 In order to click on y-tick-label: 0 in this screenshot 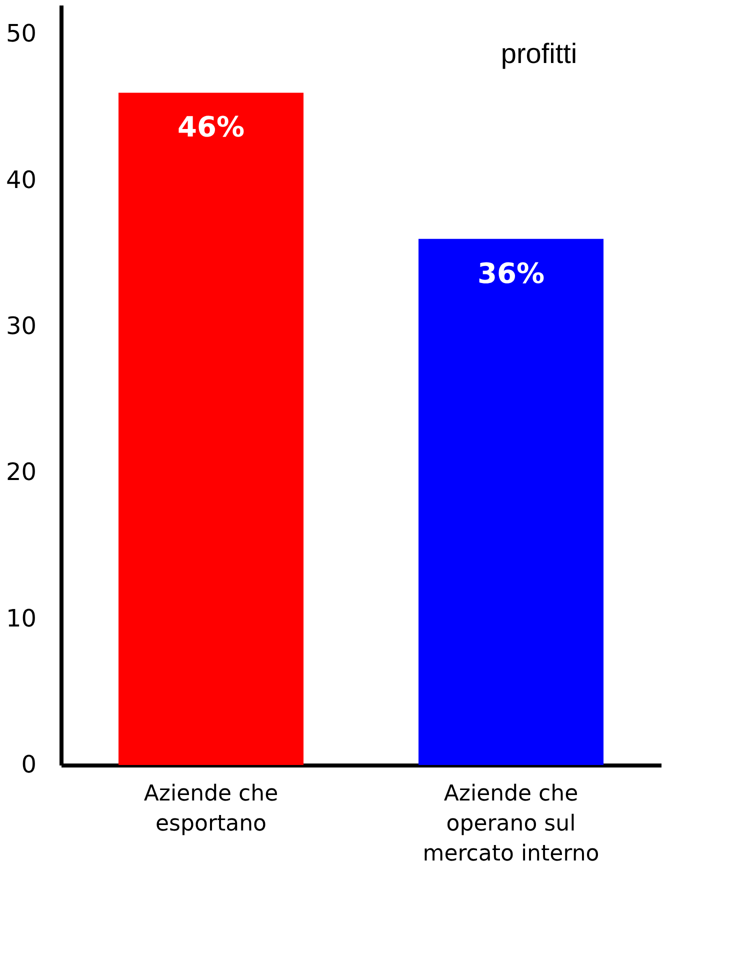, I will do `click(28, 764)`.